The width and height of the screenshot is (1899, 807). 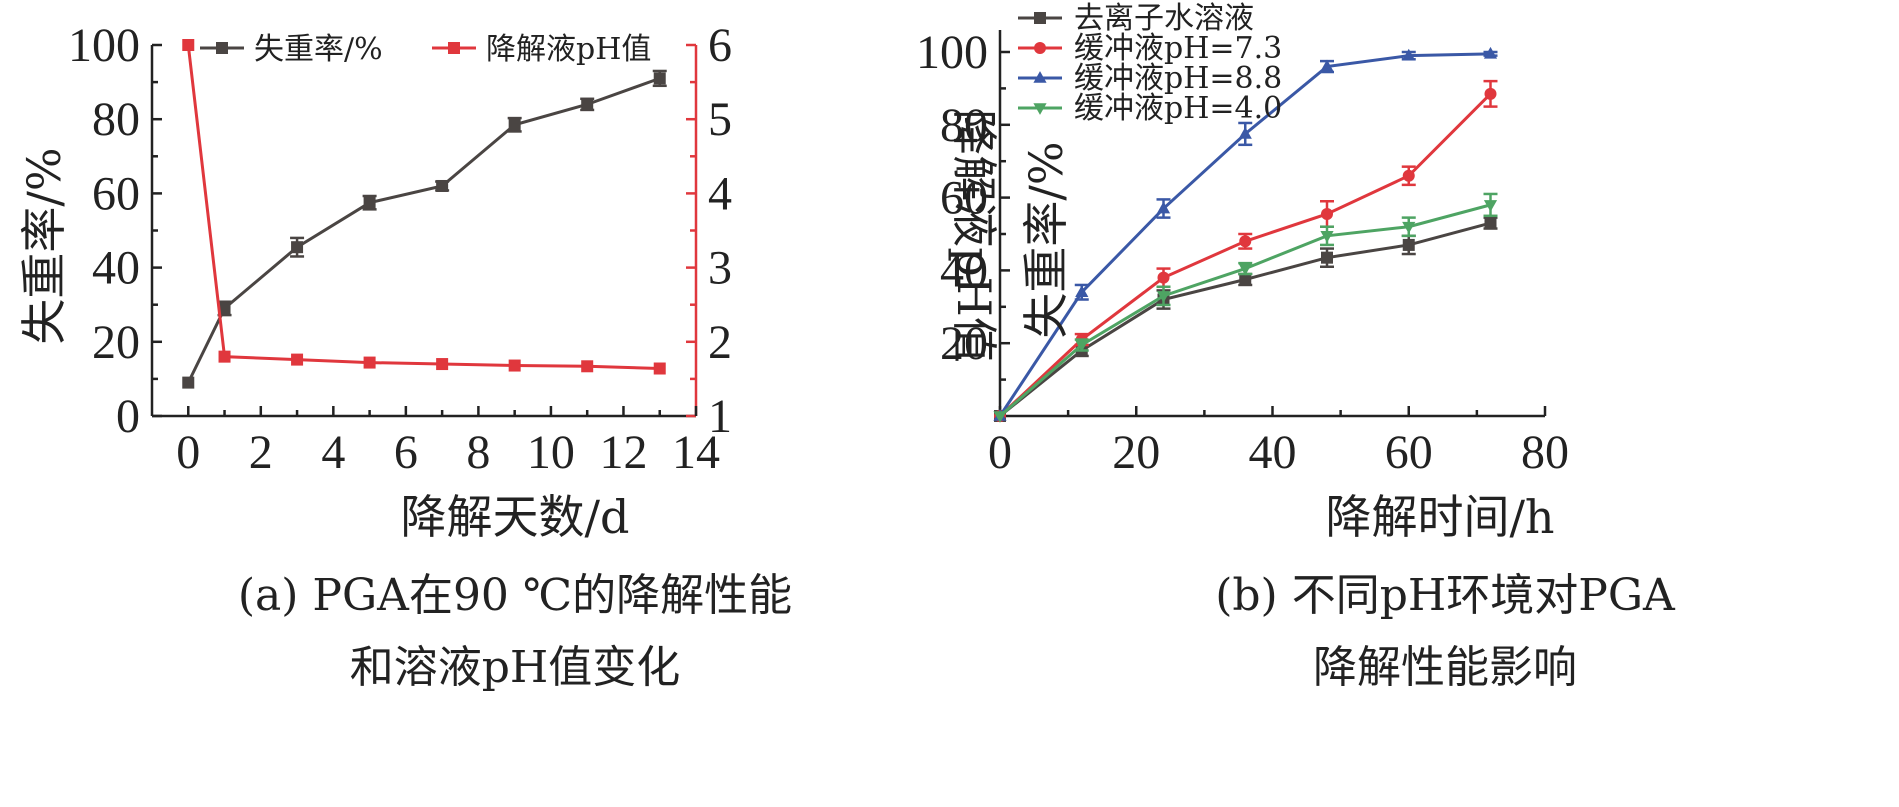 I want to click on panel-a-x-axis-title: 降解天数/d, so click(x=515, y=517).